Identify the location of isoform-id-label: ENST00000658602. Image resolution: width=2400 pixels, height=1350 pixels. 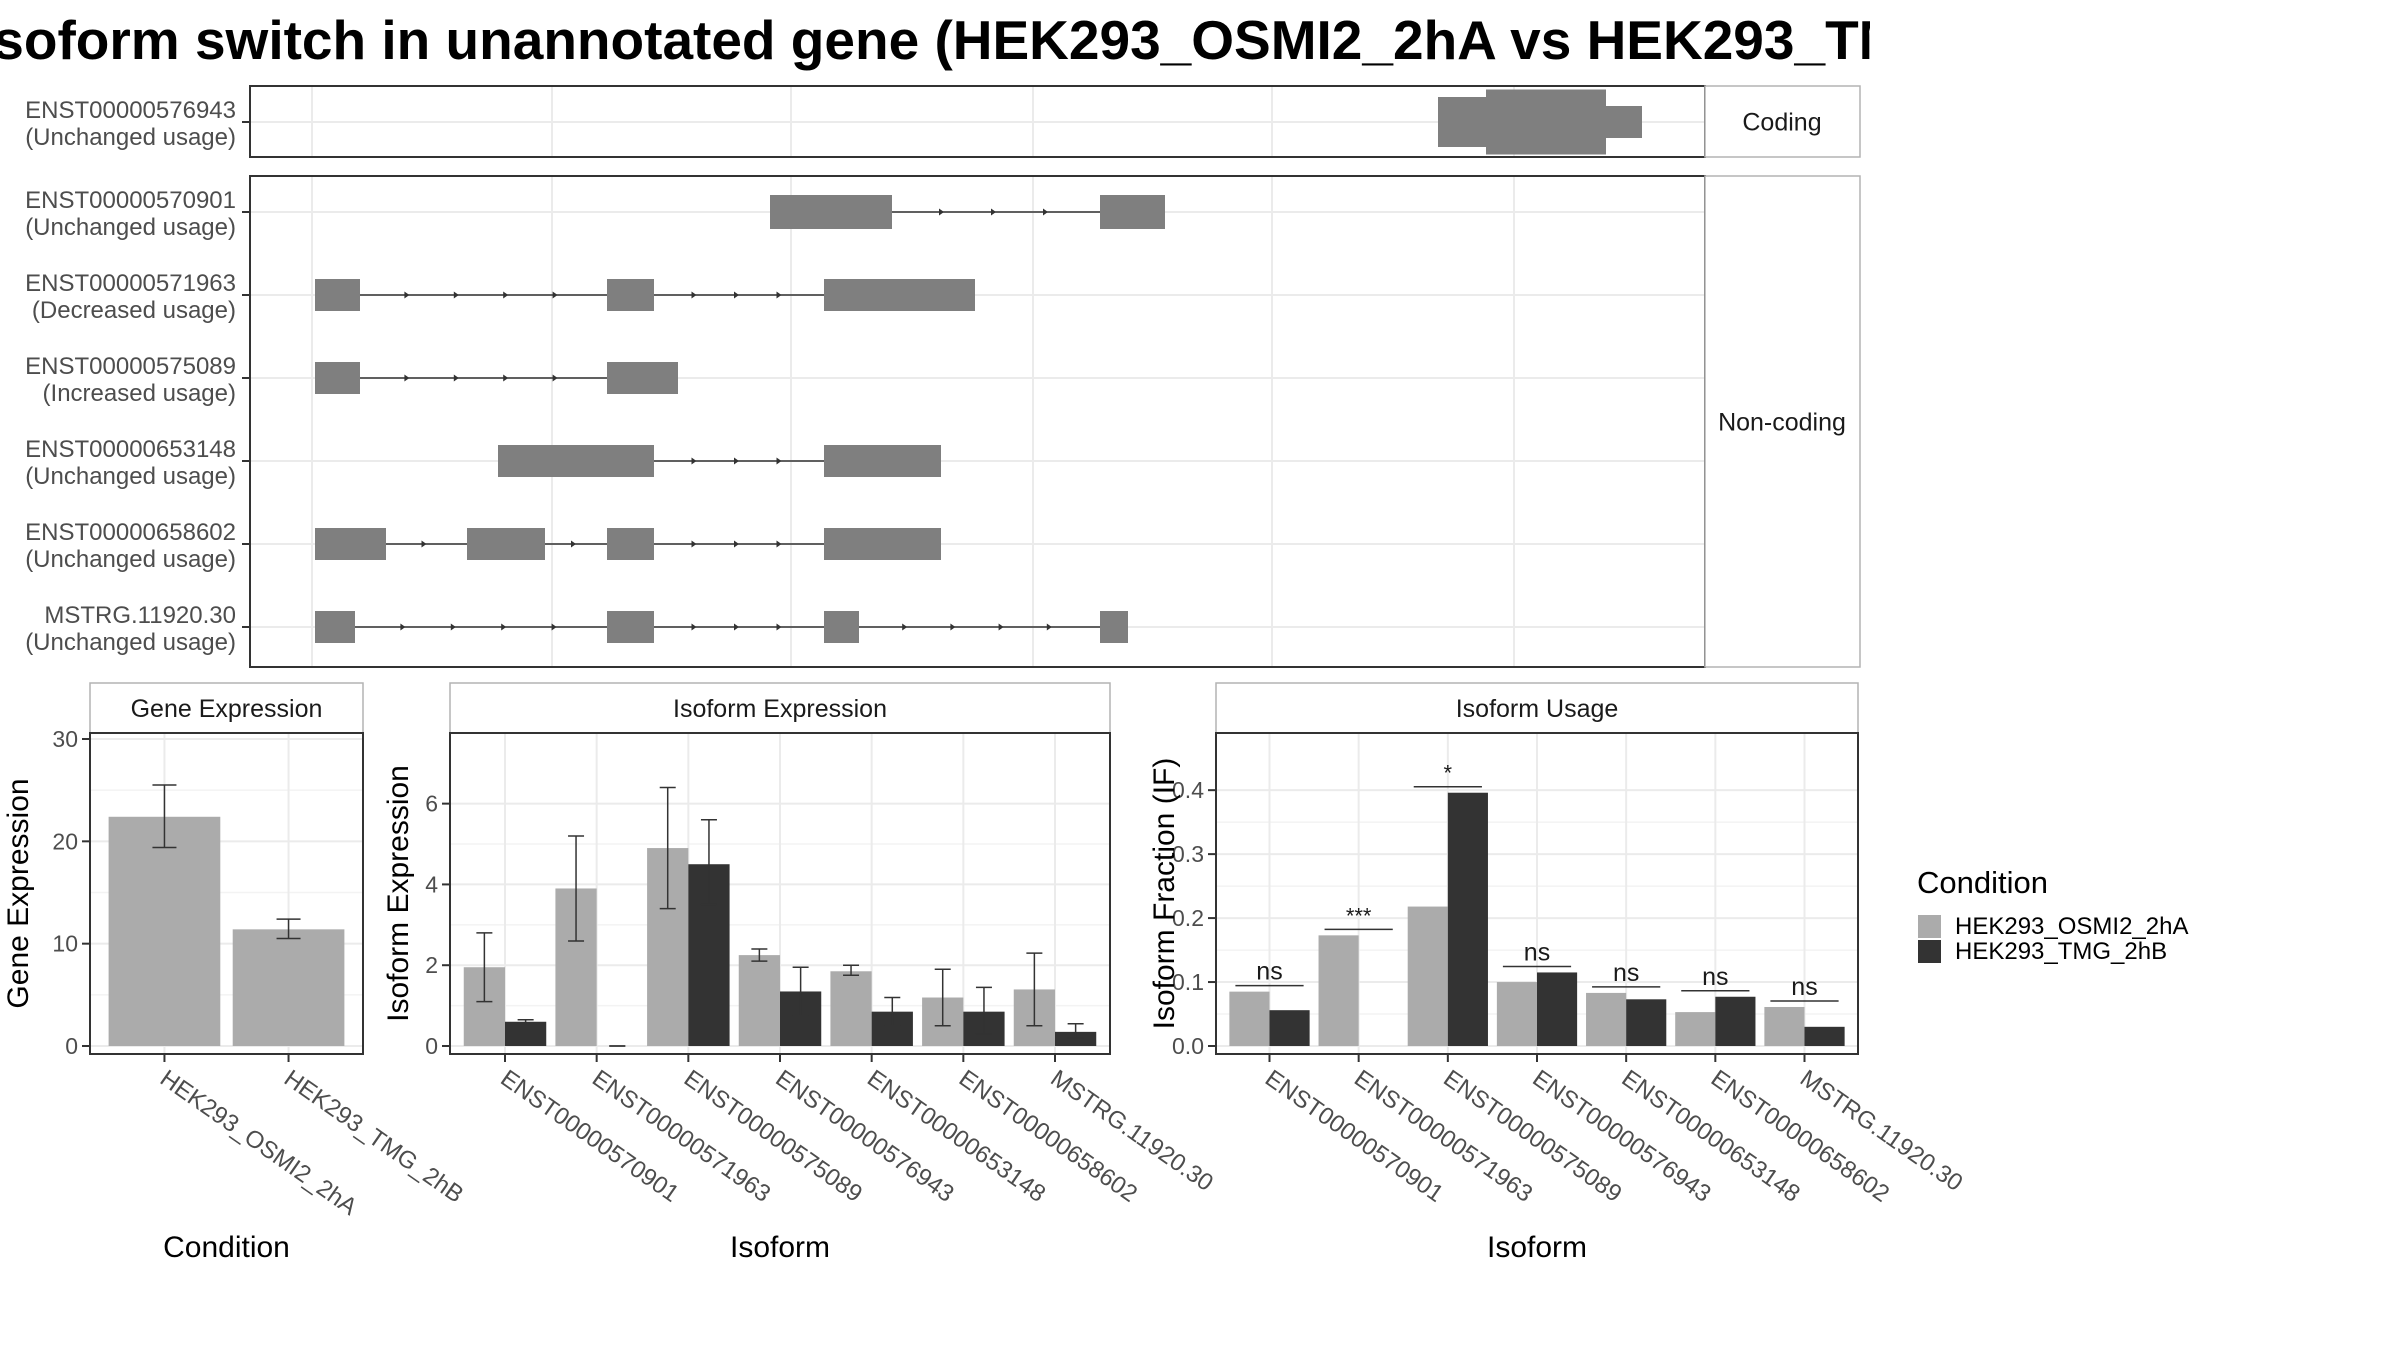
(130, 532).